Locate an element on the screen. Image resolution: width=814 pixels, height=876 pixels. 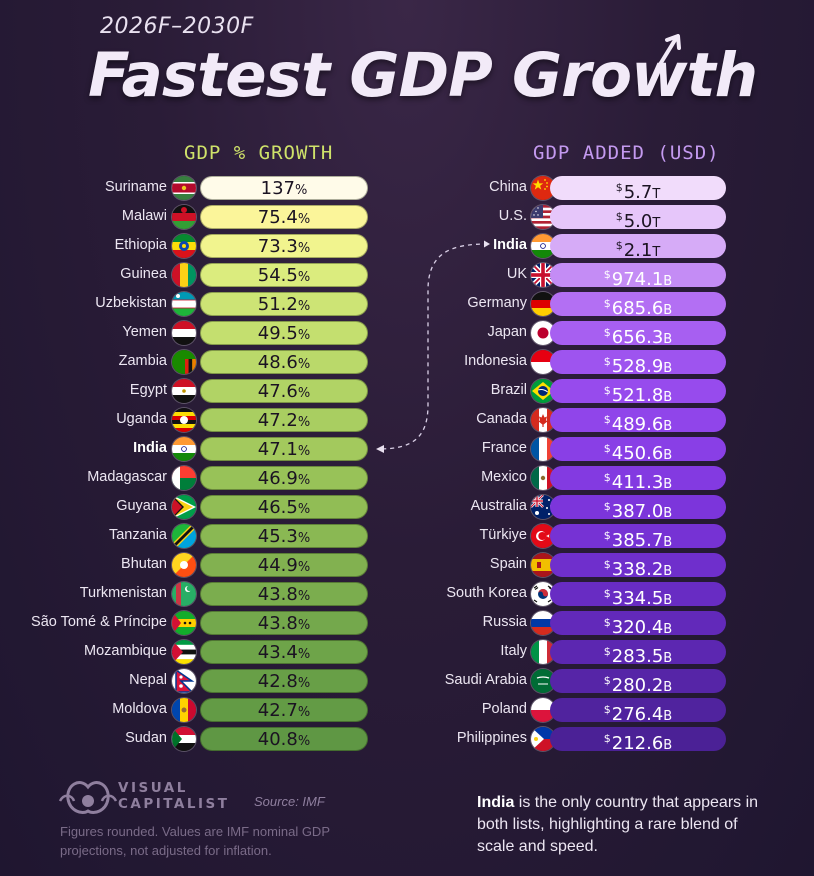
growth-row: Ethiopia 73.3% is located at coordinates (185, 247).